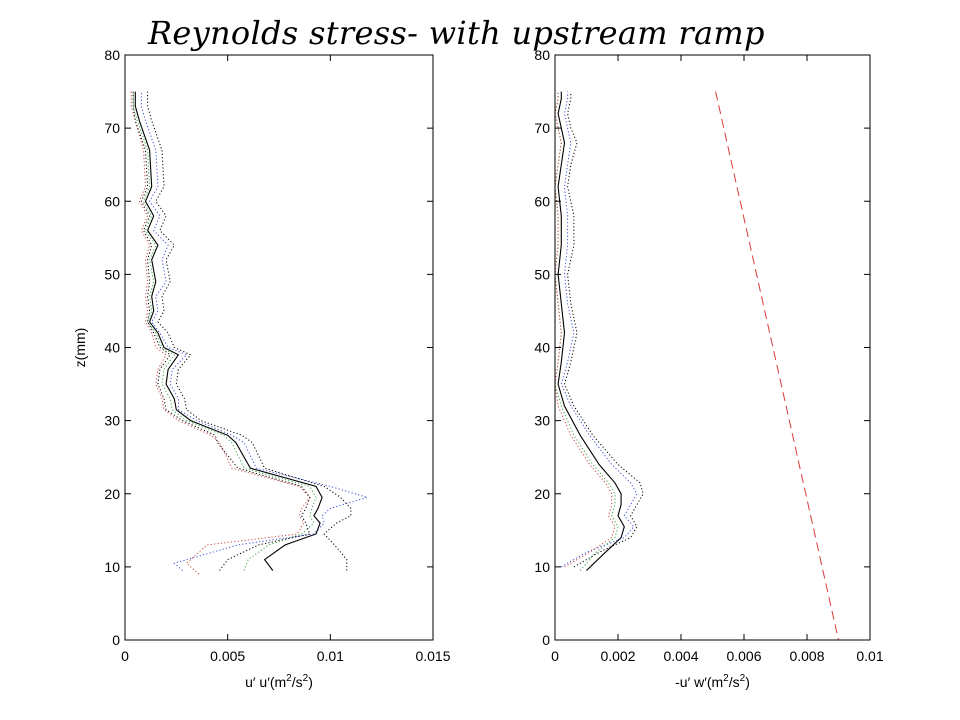 The image size is (960, 720). I want to click on x-tick-label: 0.015, so click(432, 656).